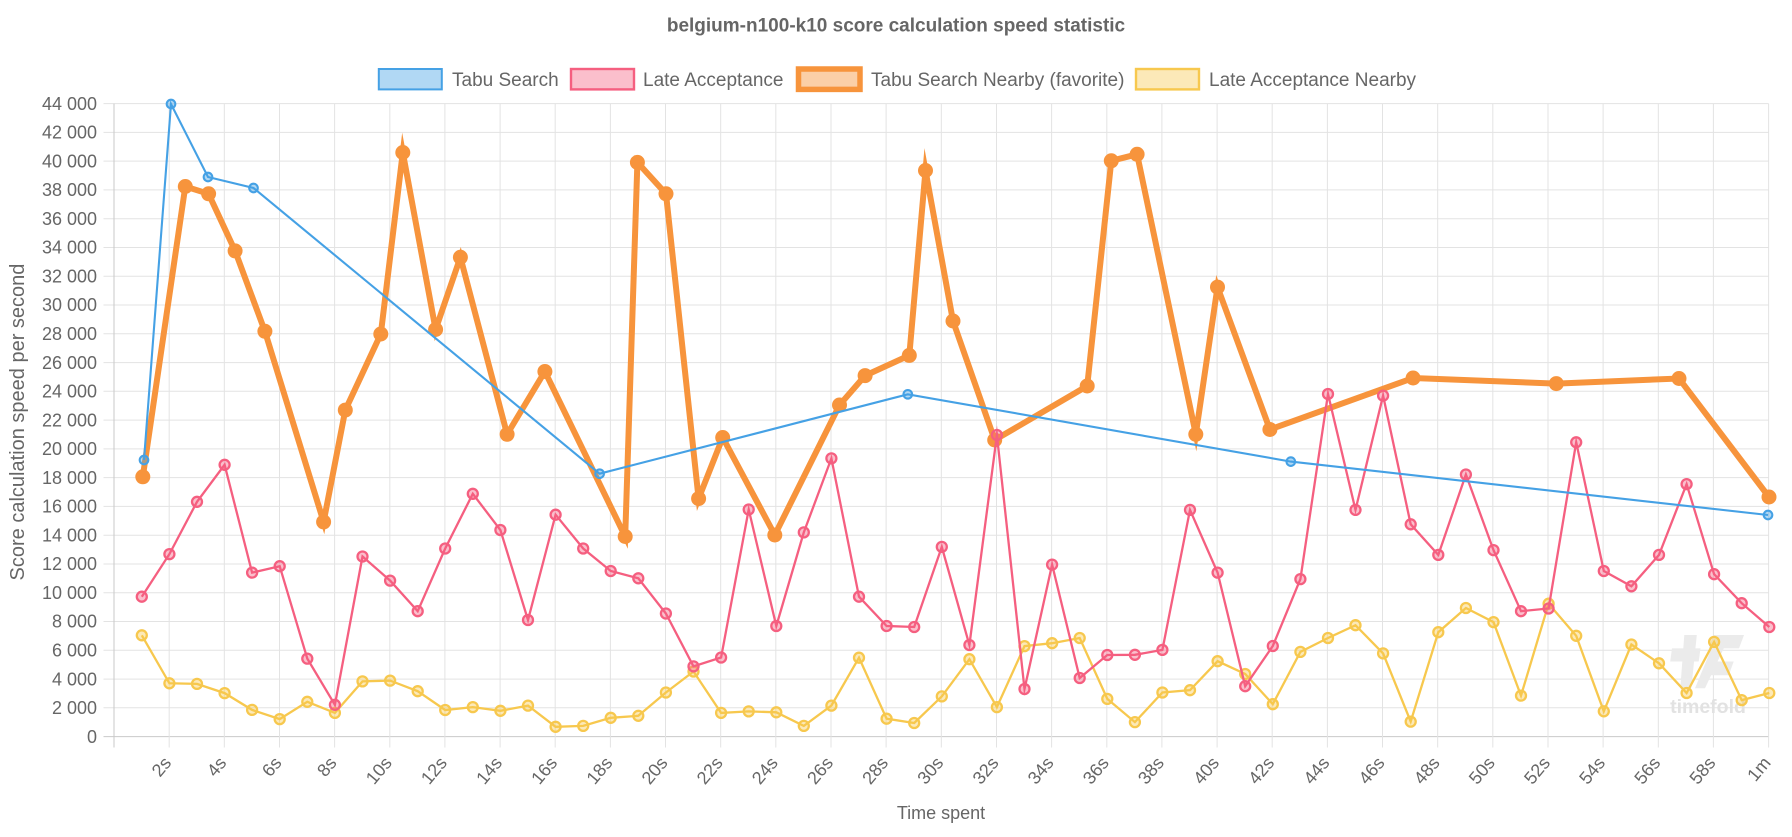 This screenshot has height=837, width=1792. What do you see at coordinates (92, 737) in the screenshot?
I see `svg-text: 0` at bounding box center [92, 737].